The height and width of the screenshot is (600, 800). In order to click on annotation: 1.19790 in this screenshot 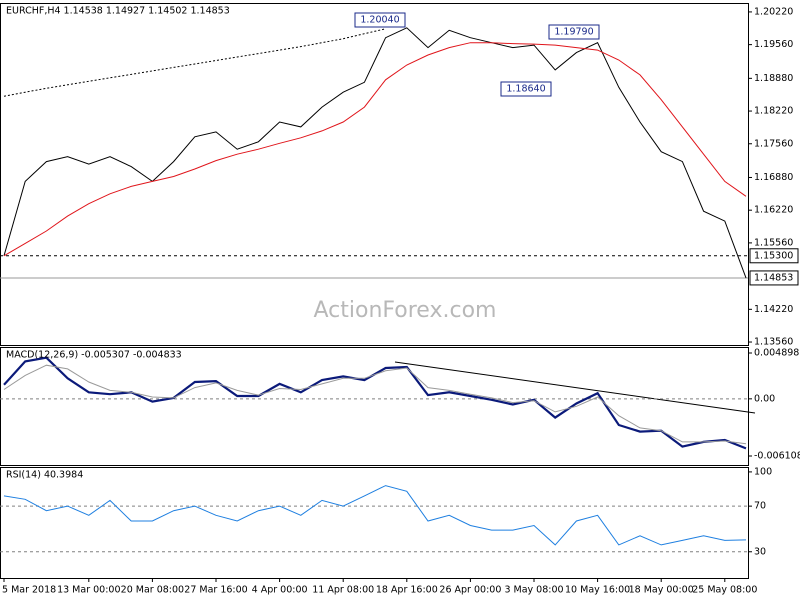, I will do `click(573, 32)`.